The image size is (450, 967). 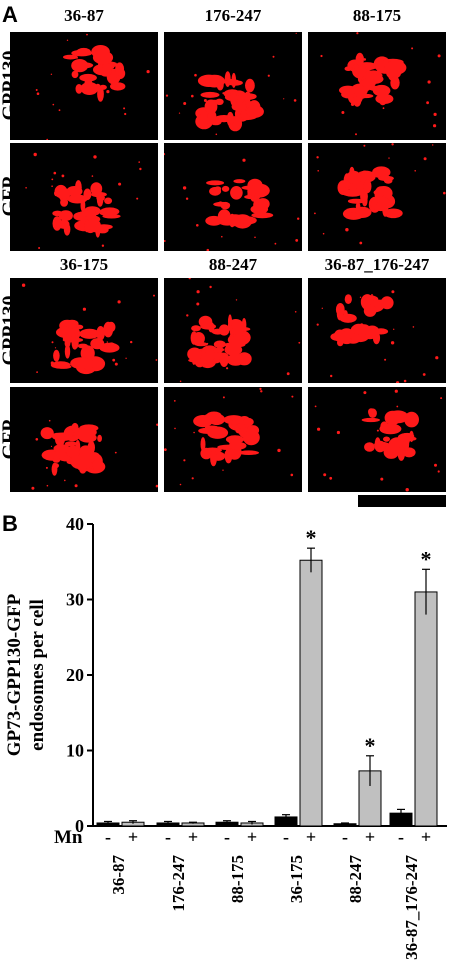 What do you see at coordinates (37, 675) in the screenshot?
I see `y-axis-label: endosomes per cell` at bounding box center [37, 675].